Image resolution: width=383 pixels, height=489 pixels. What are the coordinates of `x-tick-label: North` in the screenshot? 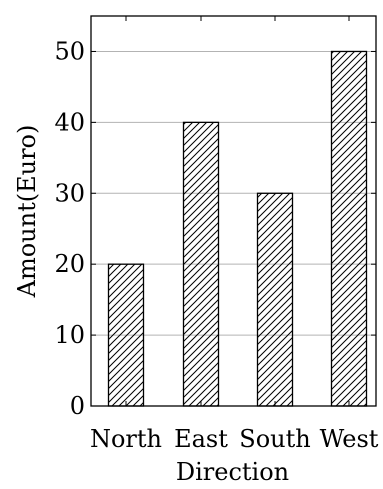 It's located at (126, 439).